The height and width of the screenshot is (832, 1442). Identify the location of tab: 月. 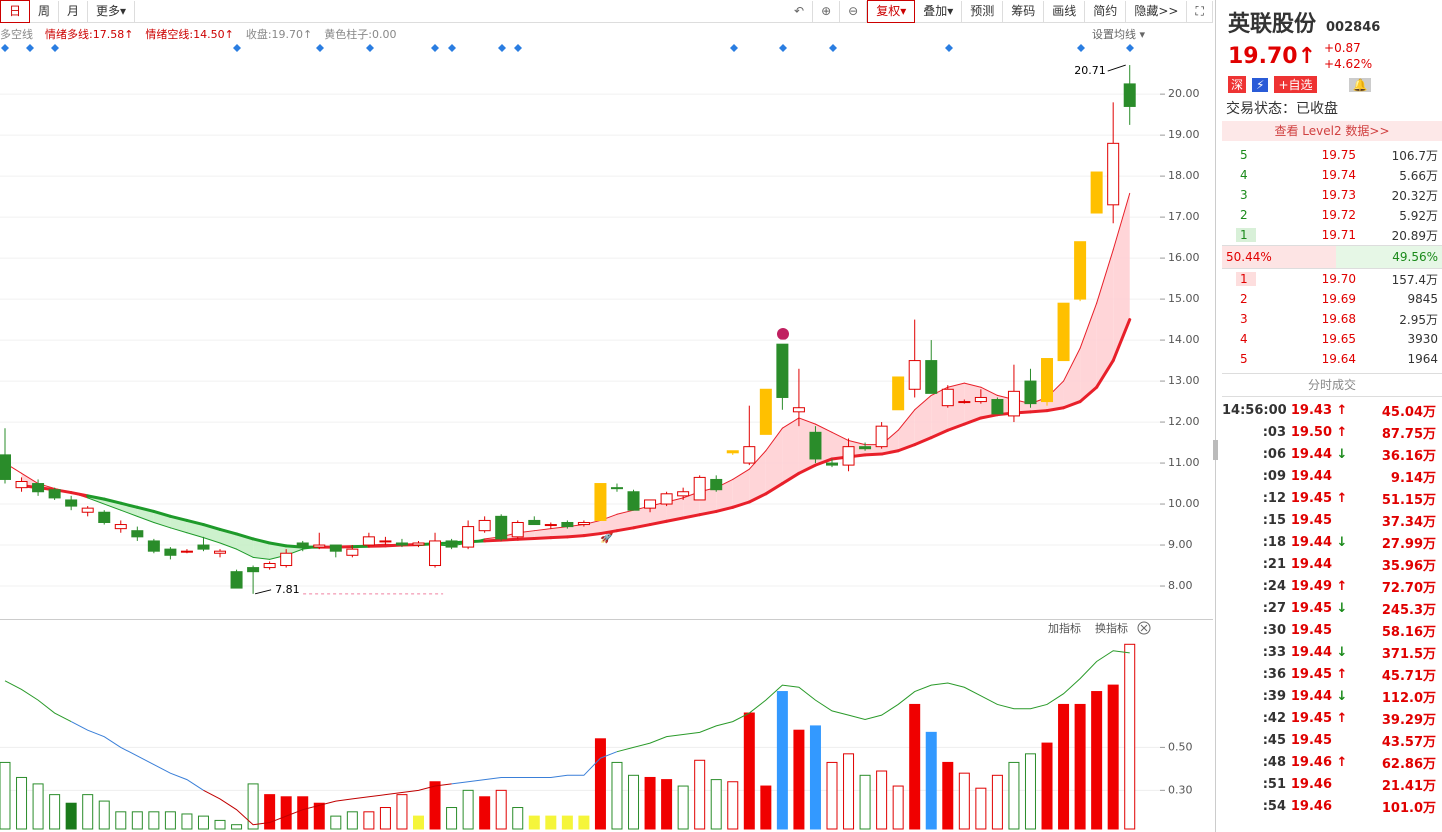
(74, 11).